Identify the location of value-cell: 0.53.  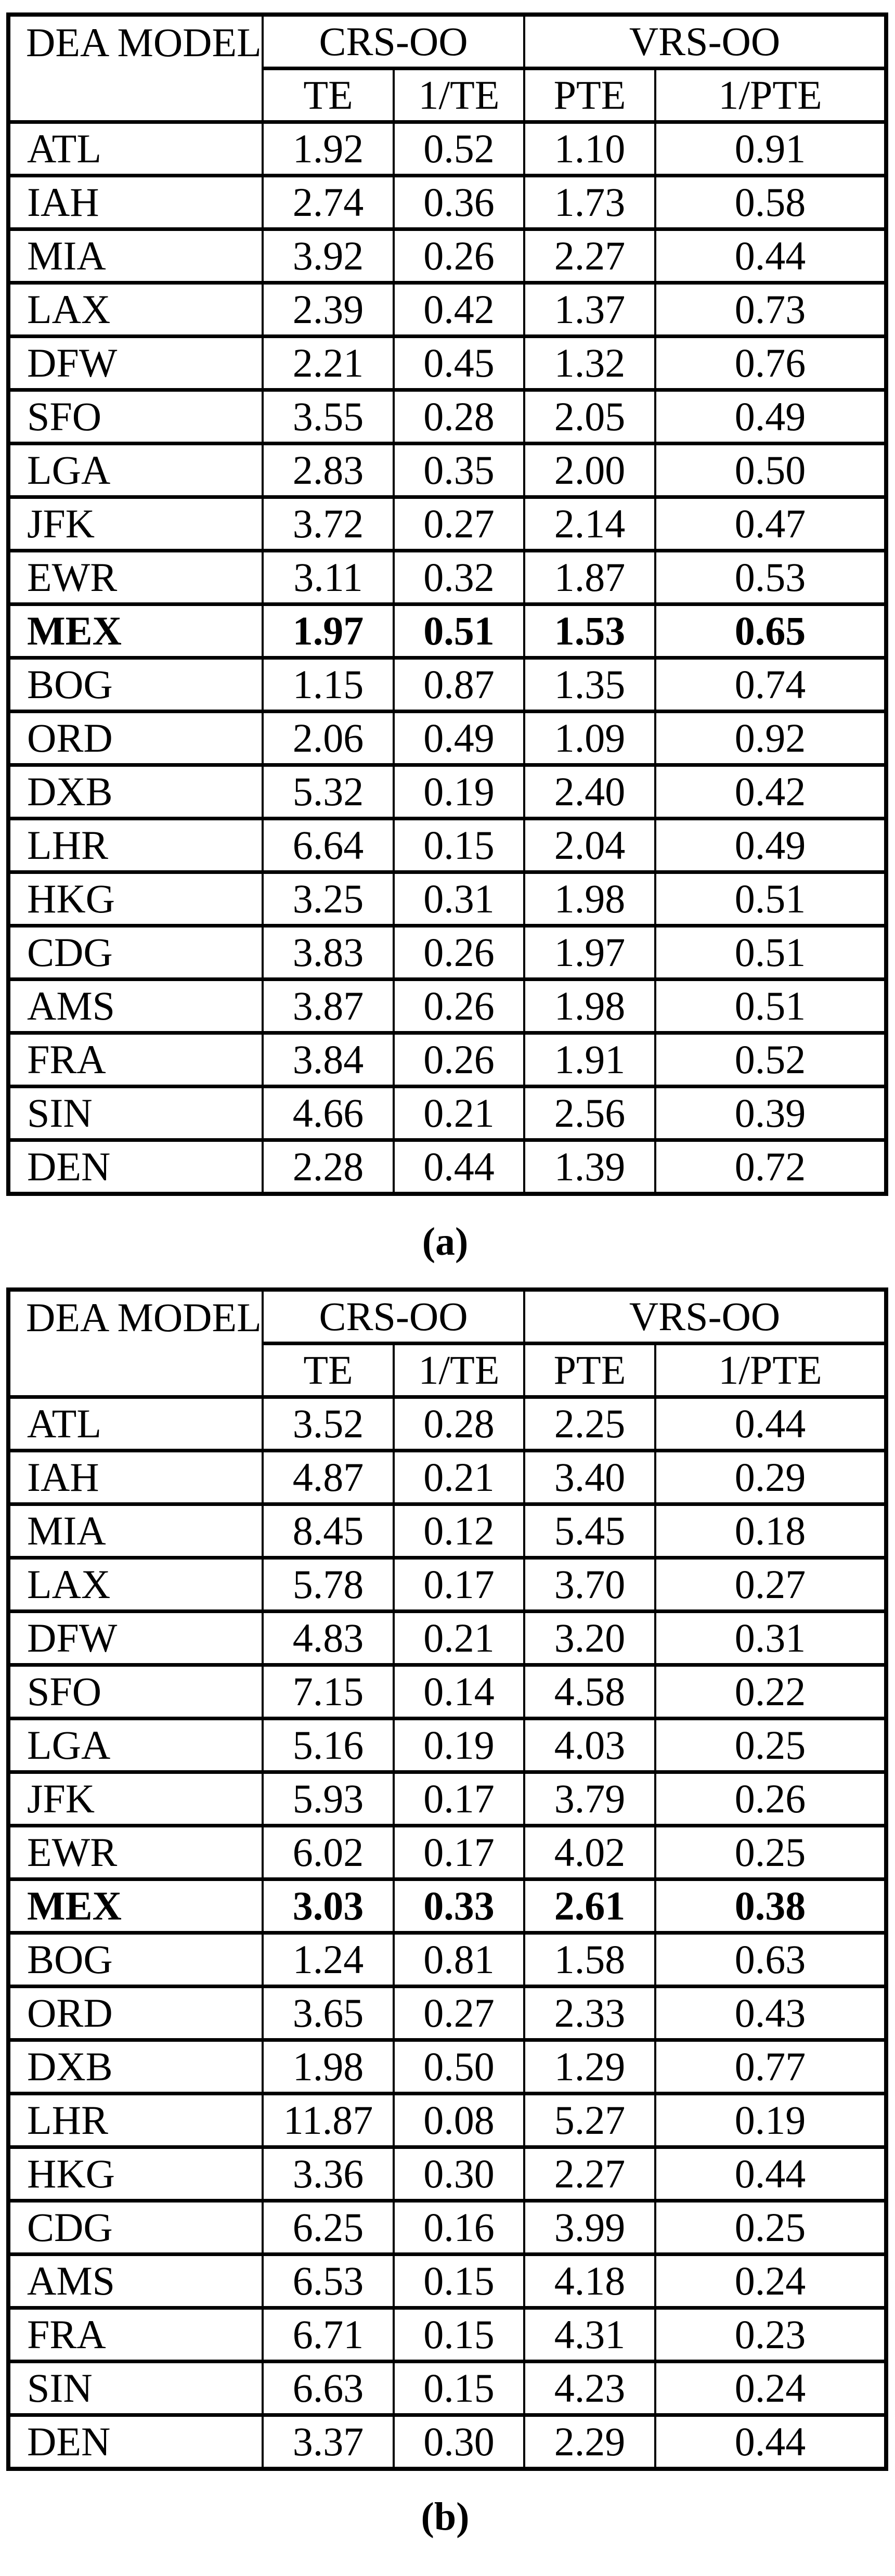
(771, 577).